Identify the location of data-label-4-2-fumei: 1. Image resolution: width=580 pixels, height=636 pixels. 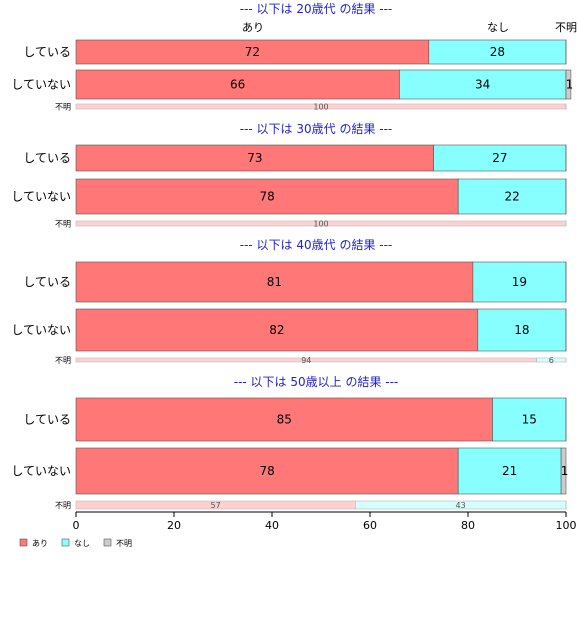
(565, 471).